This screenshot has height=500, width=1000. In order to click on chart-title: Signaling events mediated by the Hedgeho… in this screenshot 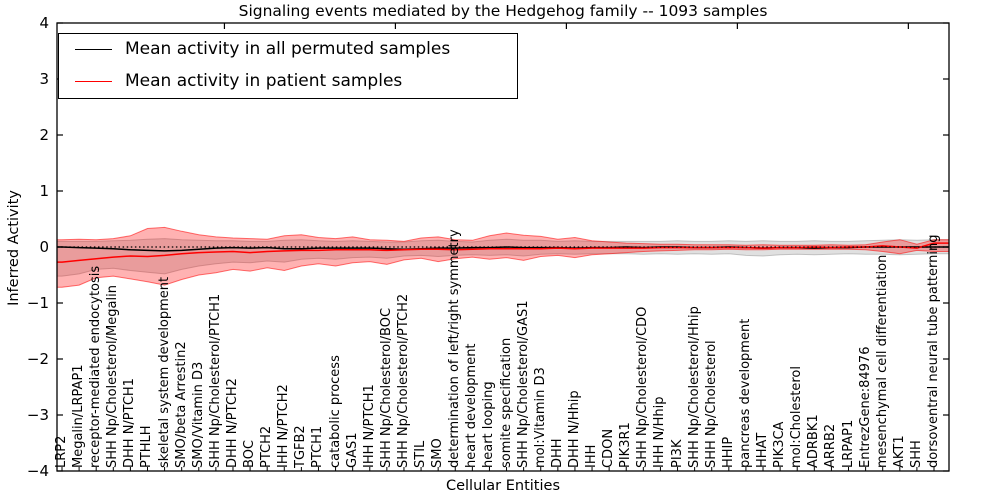, I will do `click(503, 11)`.